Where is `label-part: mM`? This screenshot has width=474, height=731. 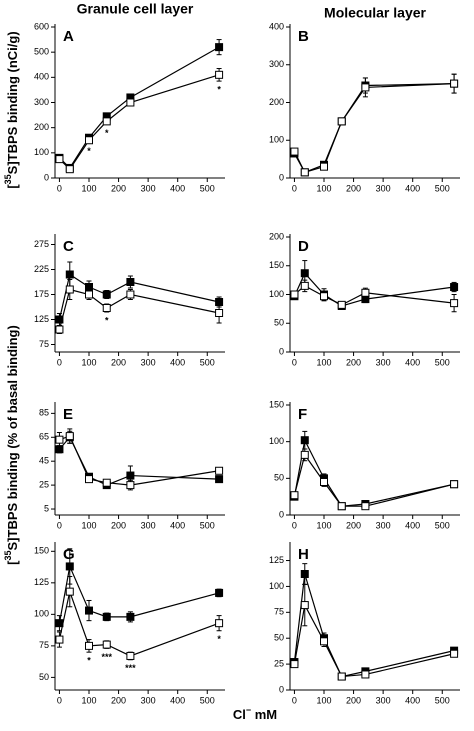 label-part: mM is located at coordinates (264, 714).